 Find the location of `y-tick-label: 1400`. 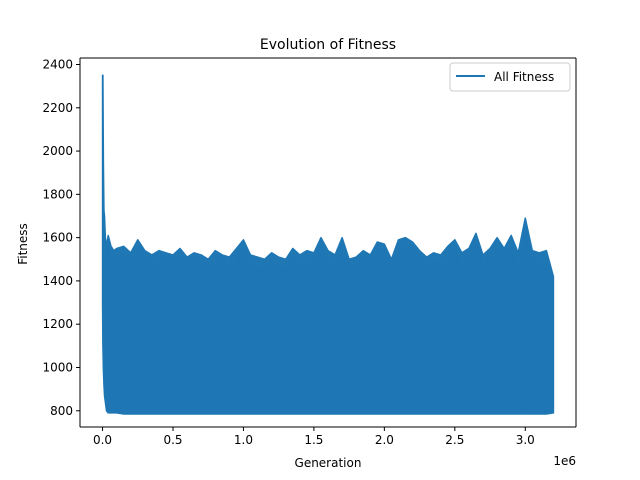

y-tick-label: 1400 is located at coordinates (57, 281).